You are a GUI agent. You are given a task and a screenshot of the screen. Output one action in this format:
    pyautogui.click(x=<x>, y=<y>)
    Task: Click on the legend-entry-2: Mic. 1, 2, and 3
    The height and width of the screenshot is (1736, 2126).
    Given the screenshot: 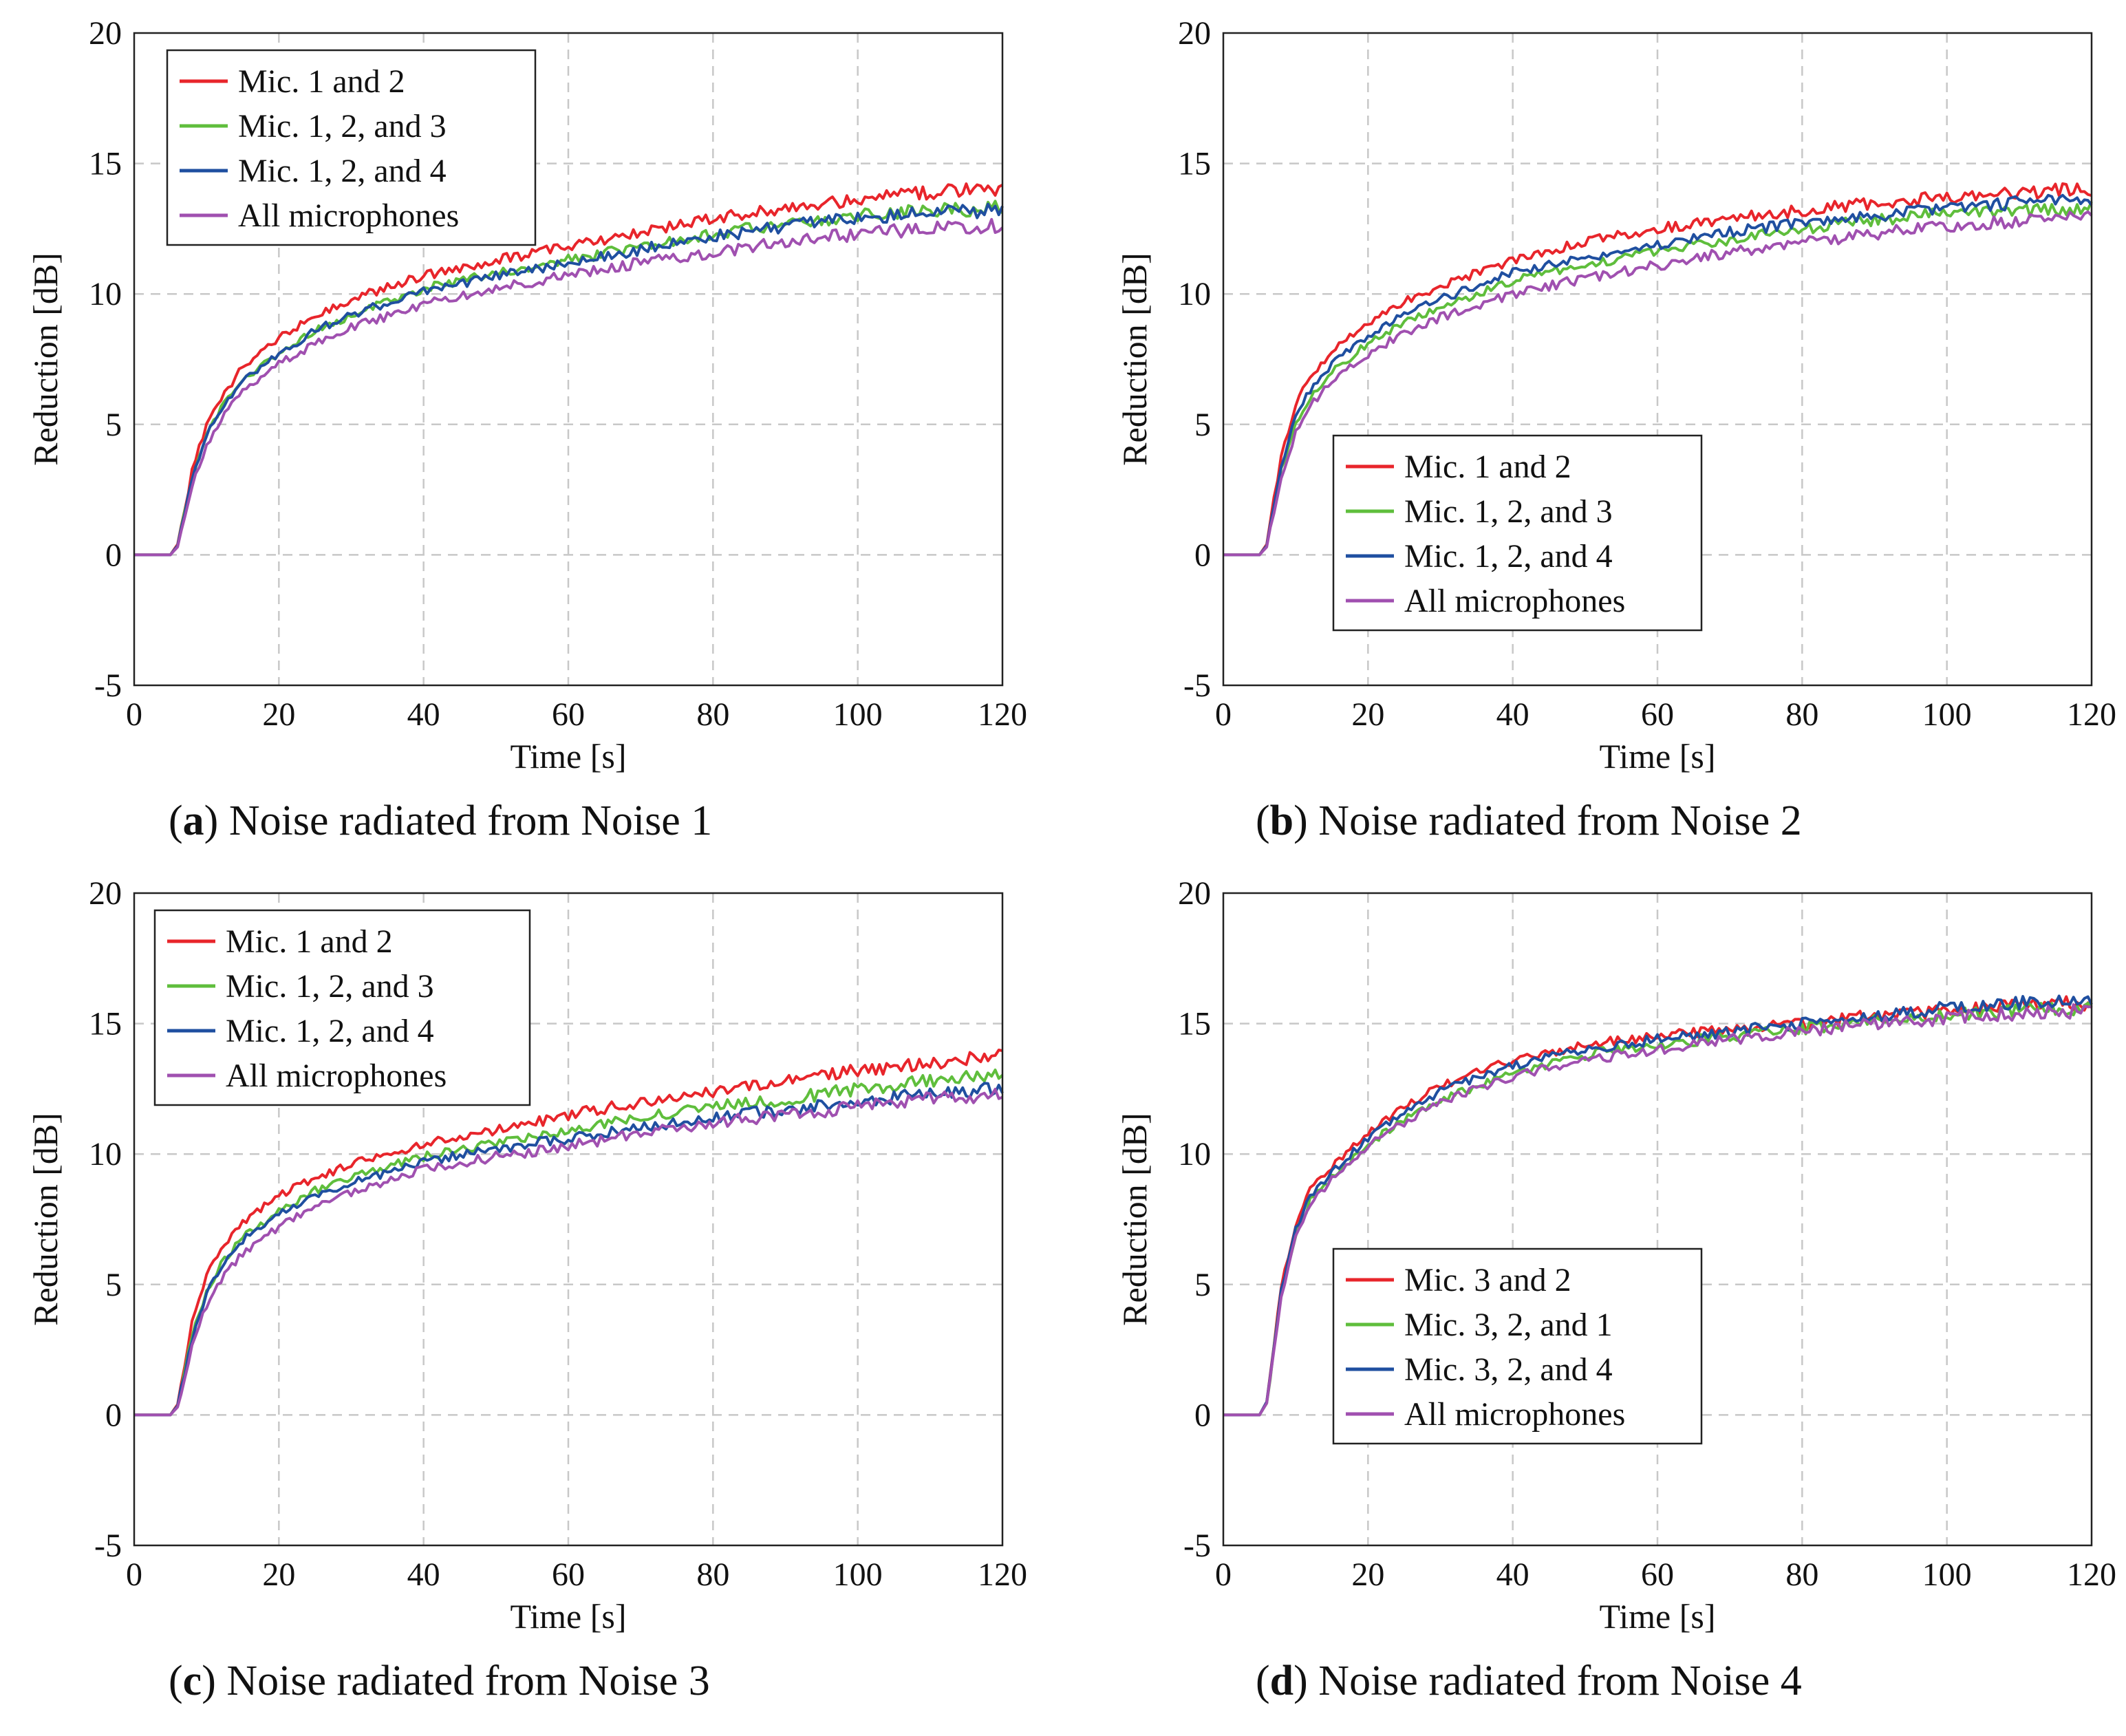 What is the action you would take?
    pyautogui.click(x=1508, y=511)
    